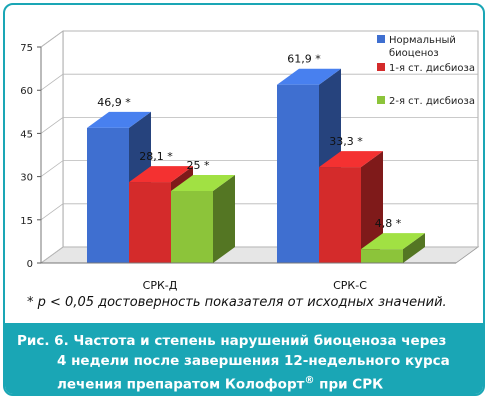 This screenshot has height=401, width=490. I want to click on caption-line-3: лечения препаратом Колофорт® при СРК, so click(247, 382).